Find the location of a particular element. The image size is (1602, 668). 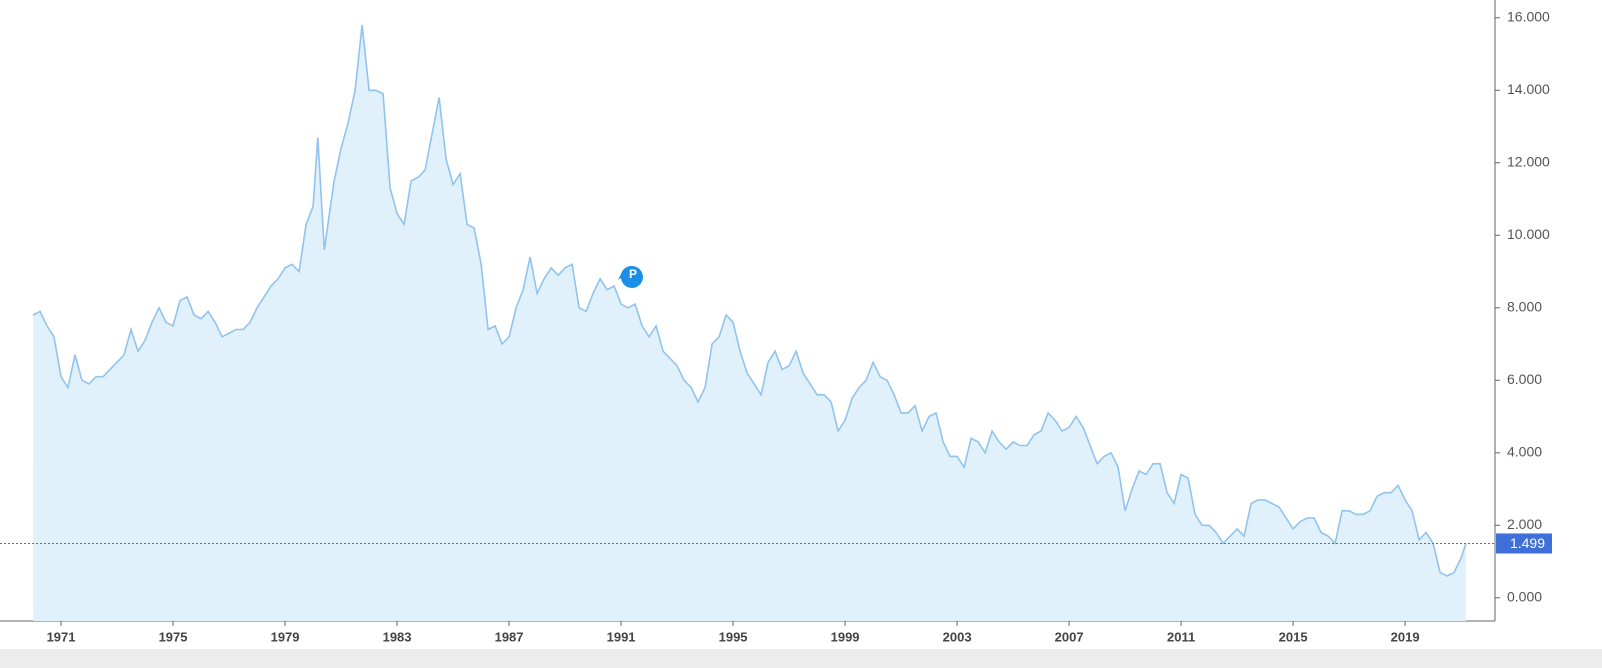

x-tick-label: 1971 is located at coordinates (61, 636).